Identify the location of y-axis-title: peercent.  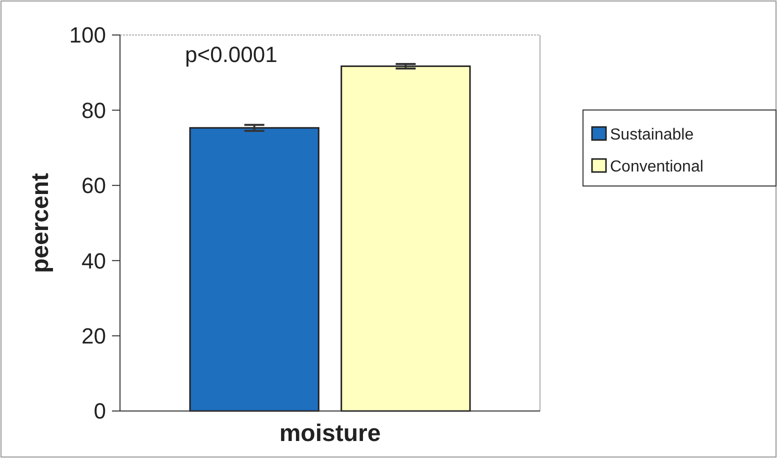
(40, 223).